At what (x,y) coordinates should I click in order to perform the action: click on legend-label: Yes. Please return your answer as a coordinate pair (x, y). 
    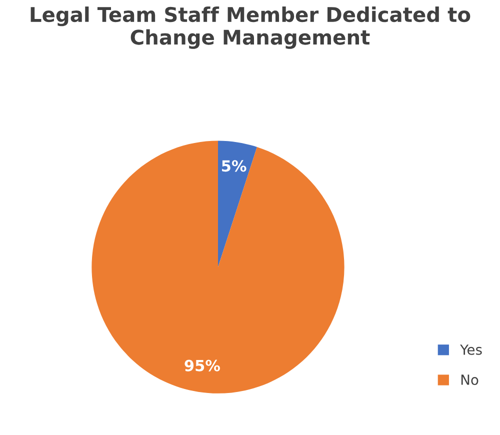
    Looking at the image, I should click on (471, 349).